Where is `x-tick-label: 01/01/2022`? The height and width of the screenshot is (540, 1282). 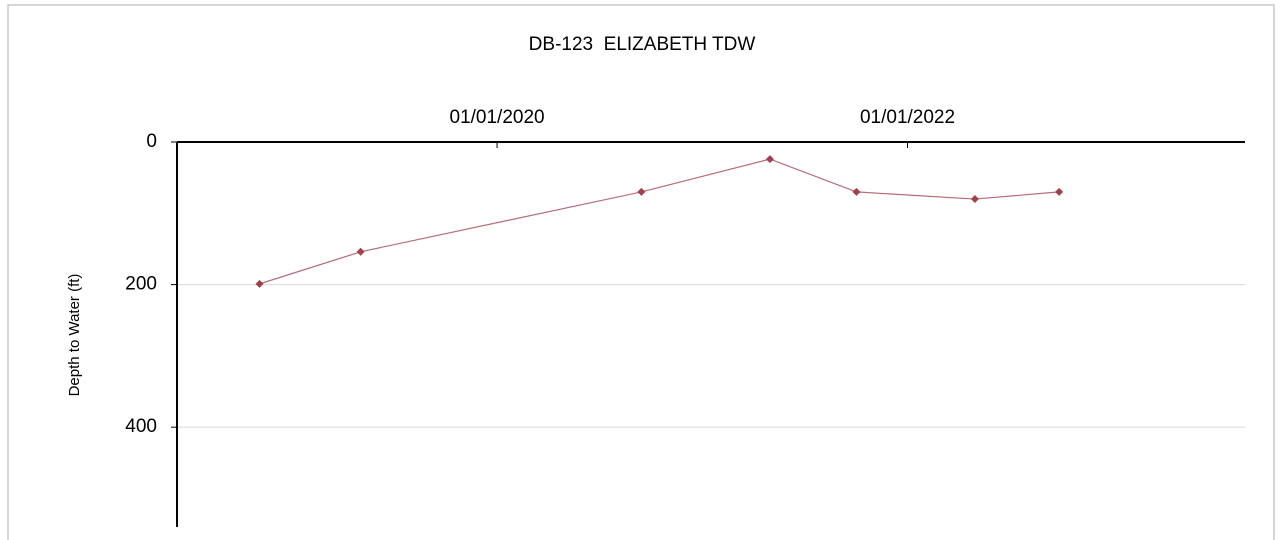 x-tick-label: 01/01/2022 is located at coordinates (907, 117).